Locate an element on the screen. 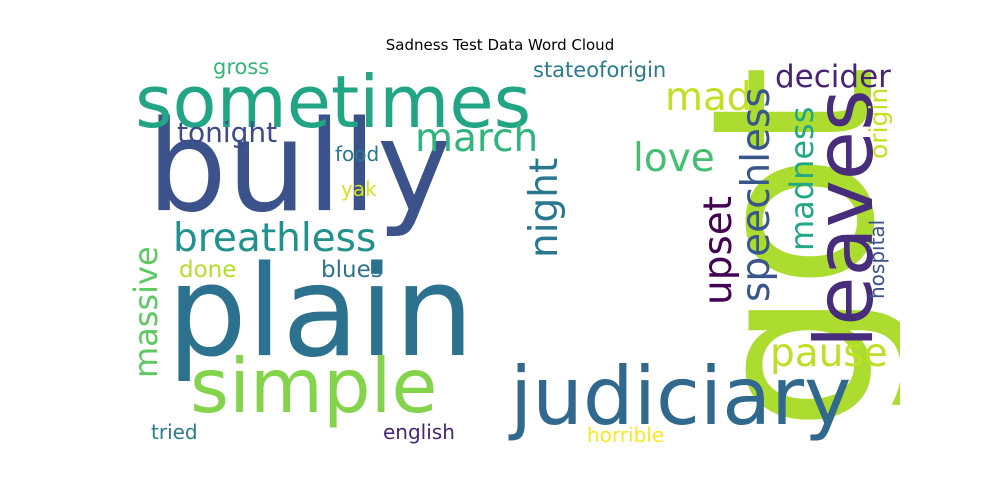  word-food: food is located at coordinates (357, 154).